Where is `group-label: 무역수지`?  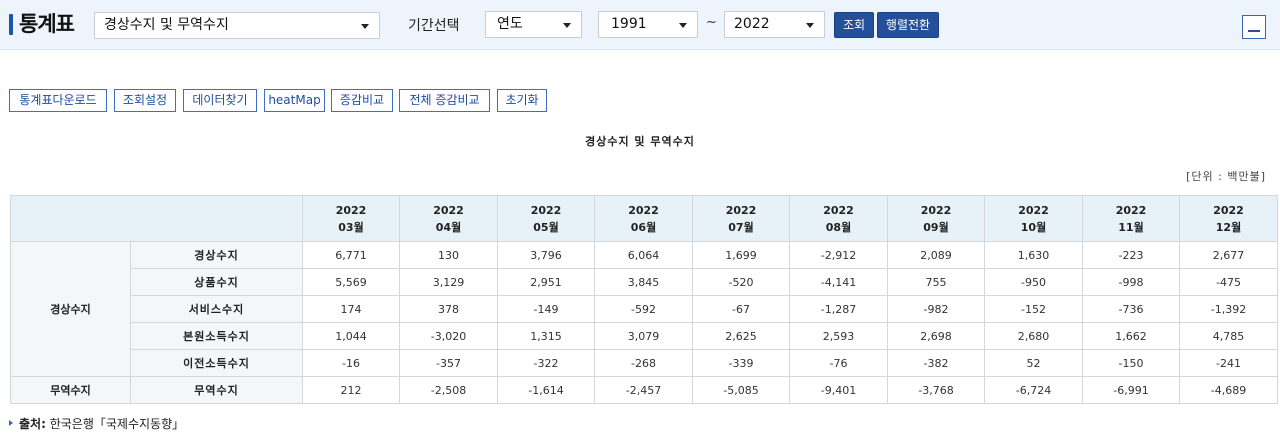
group-label: 무역수지 is located at coordinates (70, 390).